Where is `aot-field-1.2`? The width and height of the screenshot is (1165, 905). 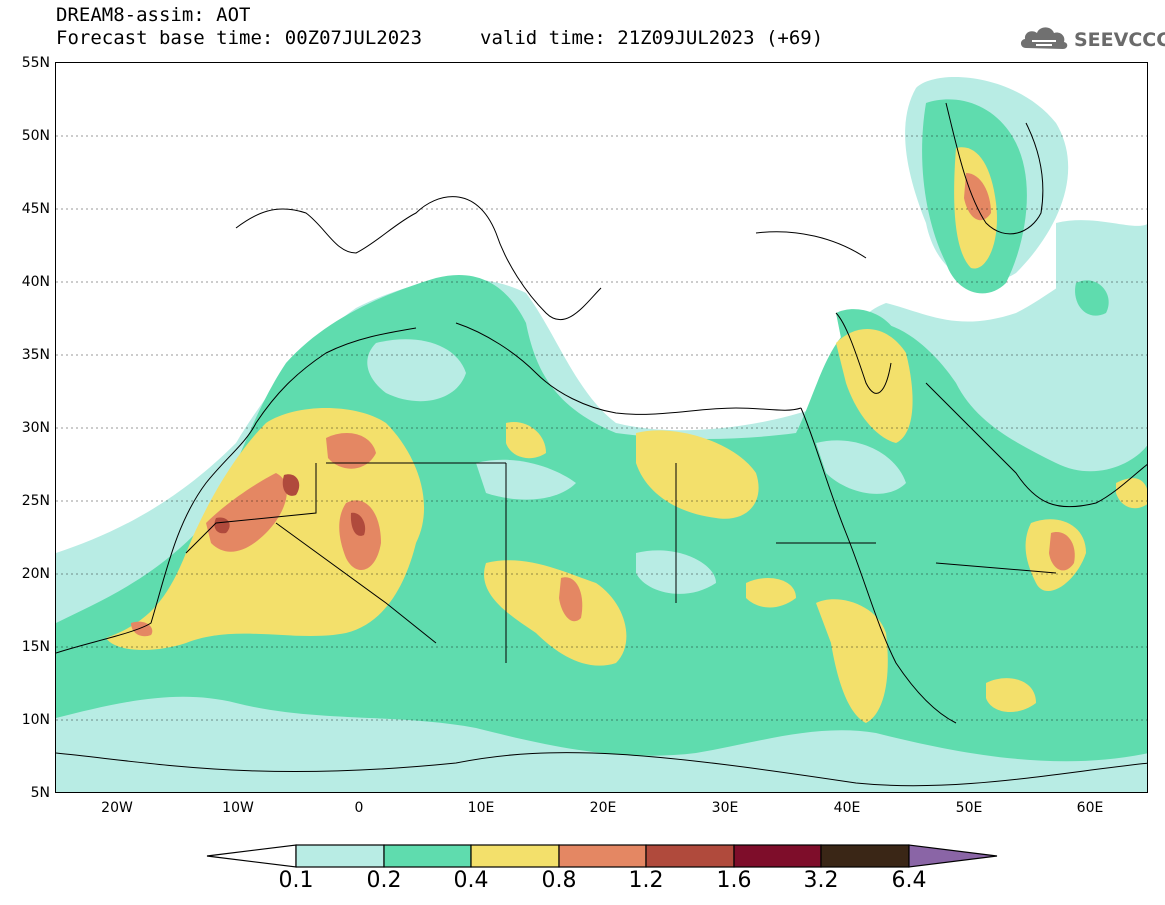
aot-field-1.2 is located at coordinates (290, 505).